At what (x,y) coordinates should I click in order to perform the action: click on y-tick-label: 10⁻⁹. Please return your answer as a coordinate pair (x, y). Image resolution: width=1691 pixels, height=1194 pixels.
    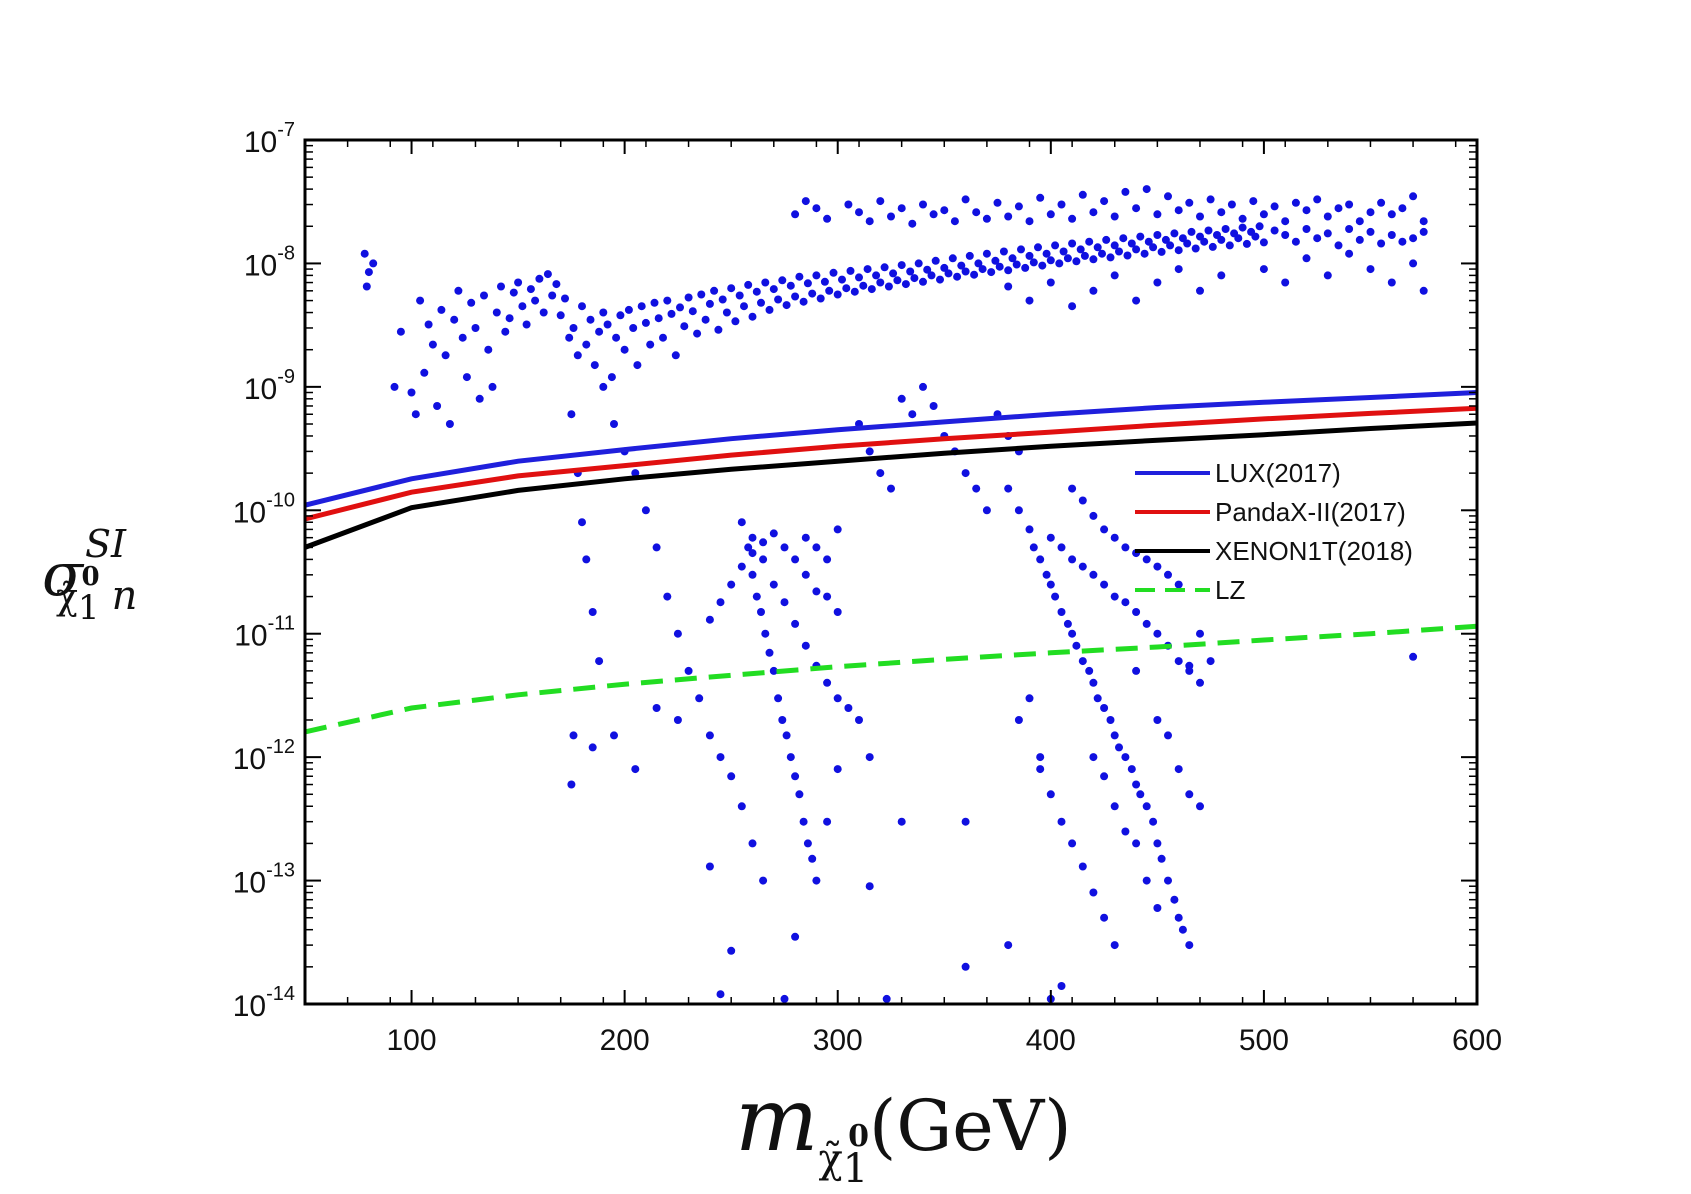
    Looking at the image, I should click on (269, 386).